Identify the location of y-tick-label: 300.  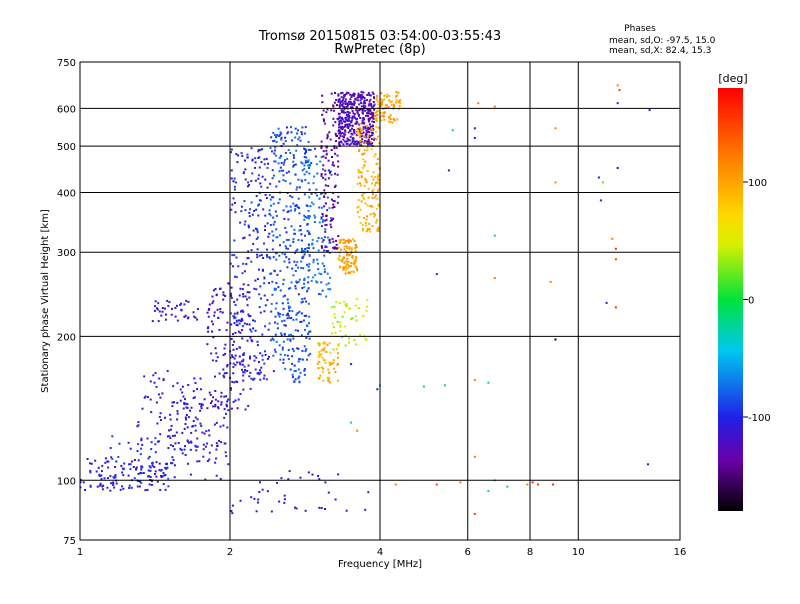
(66, 253).